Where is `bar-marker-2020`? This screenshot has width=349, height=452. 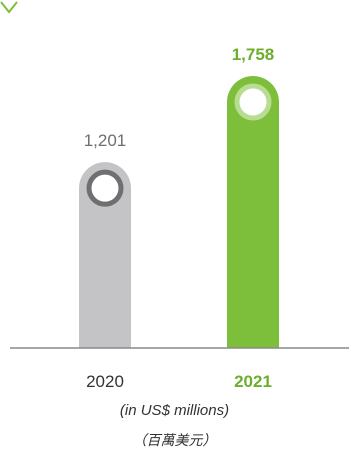 bar-marker-2020 is located at coordinates (105, 188).